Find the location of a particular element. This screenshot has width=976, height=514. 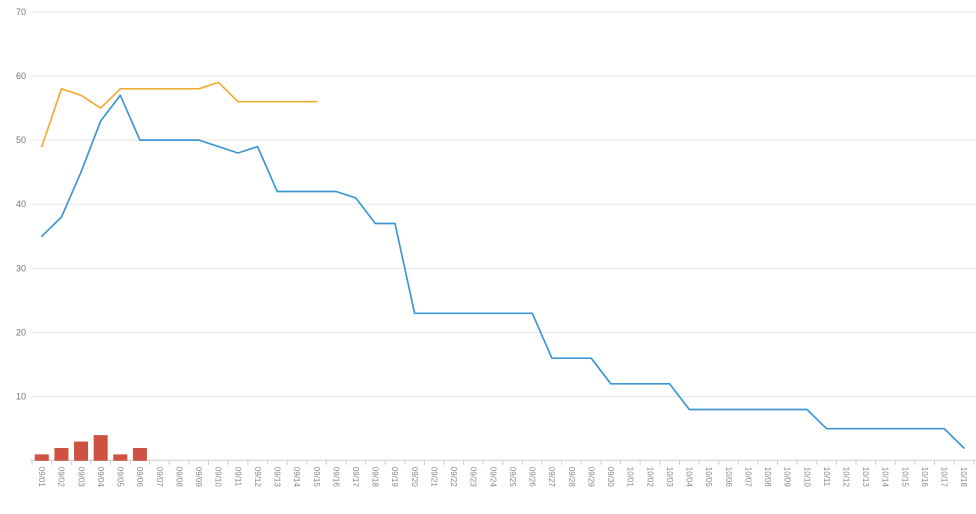

x-axis-label: 09/29 is located at coordinates (590, 477).